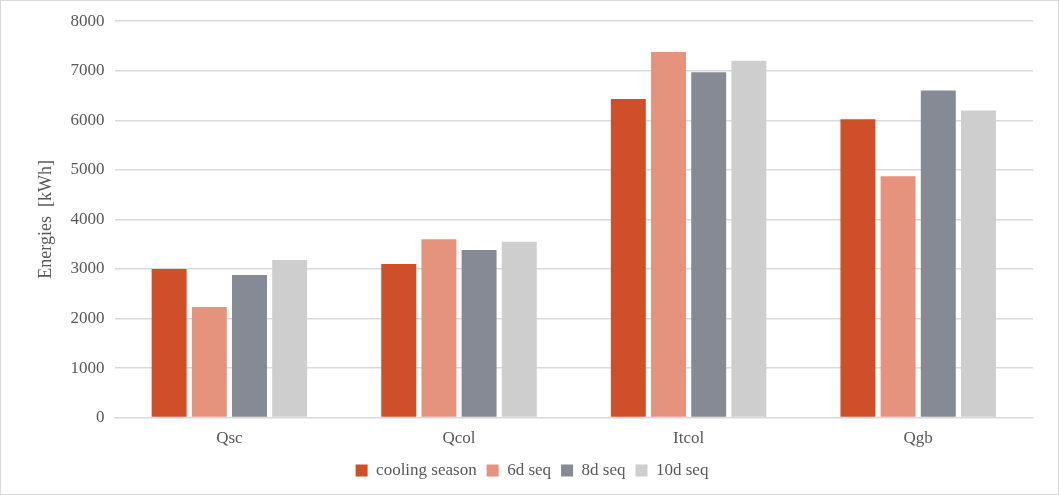  Describe the element at coordinates (427, 469) in the screenshot. I see `legend-label: cooling season` at that location.